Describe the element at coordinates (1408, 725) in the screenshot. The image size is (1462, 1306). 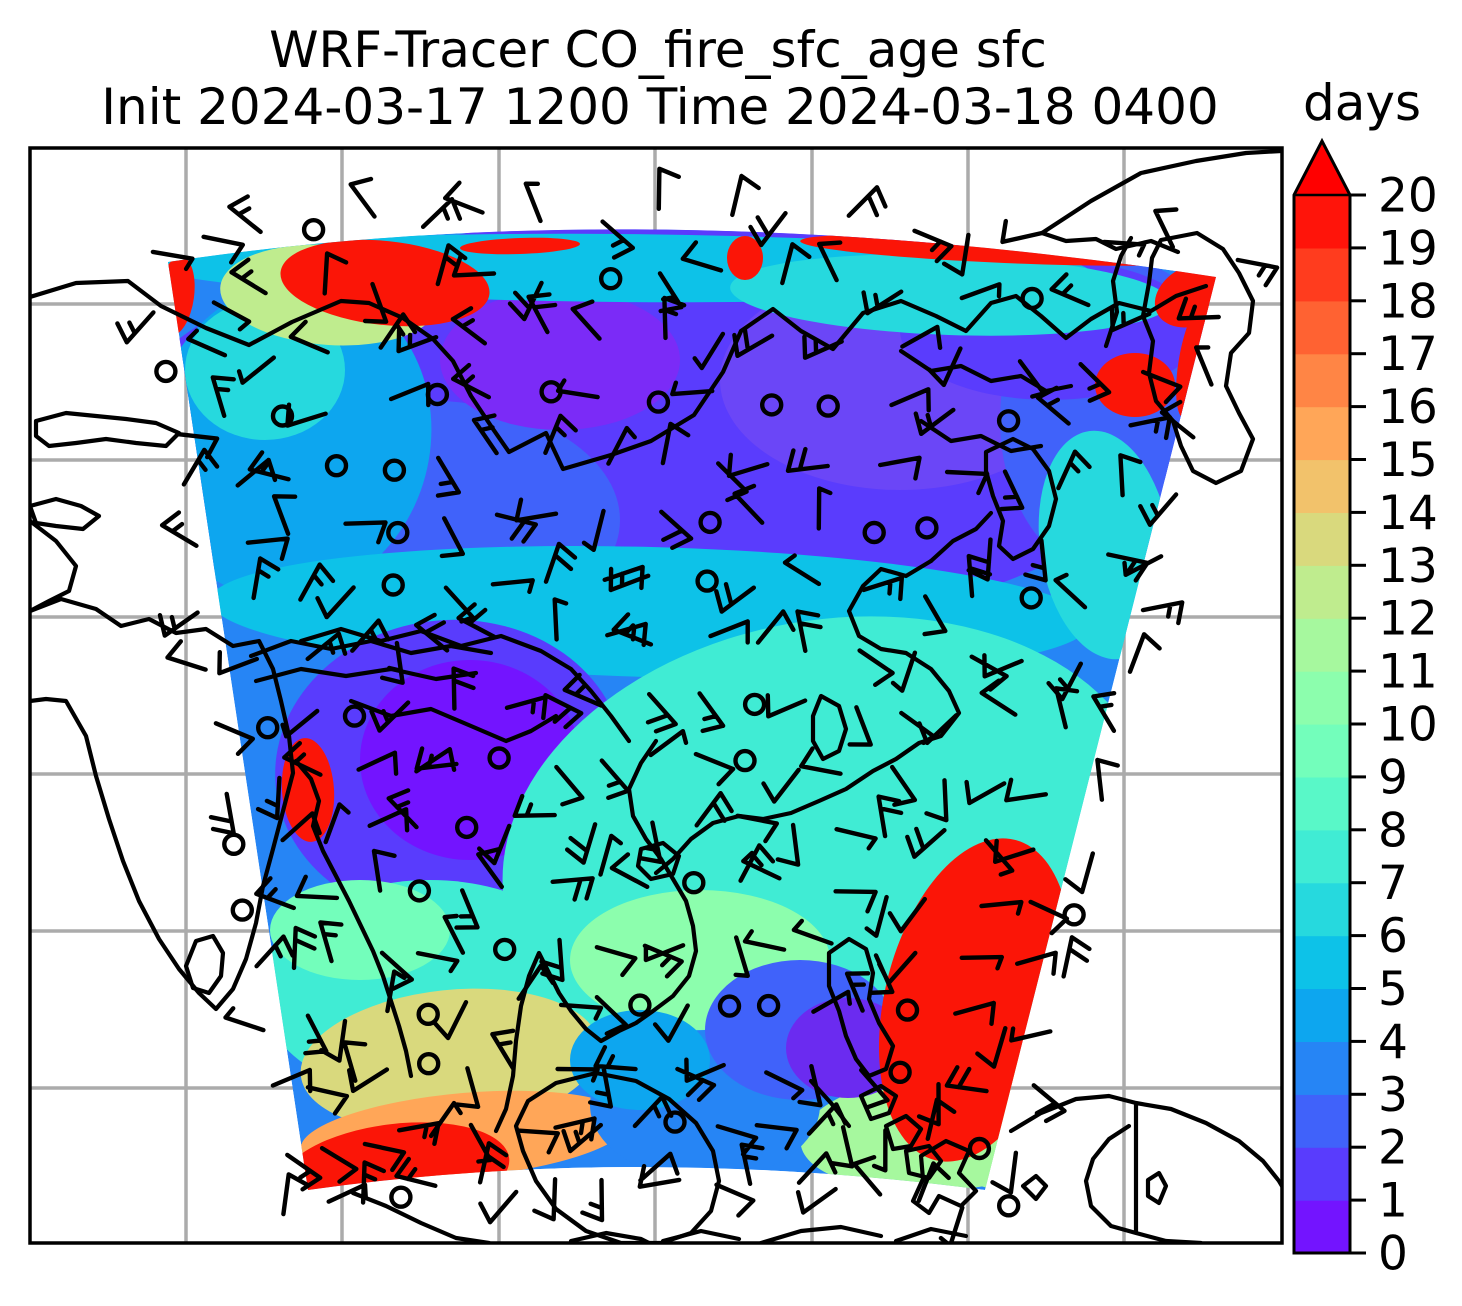
I see `colorbar-tick-label: 10` at that location.